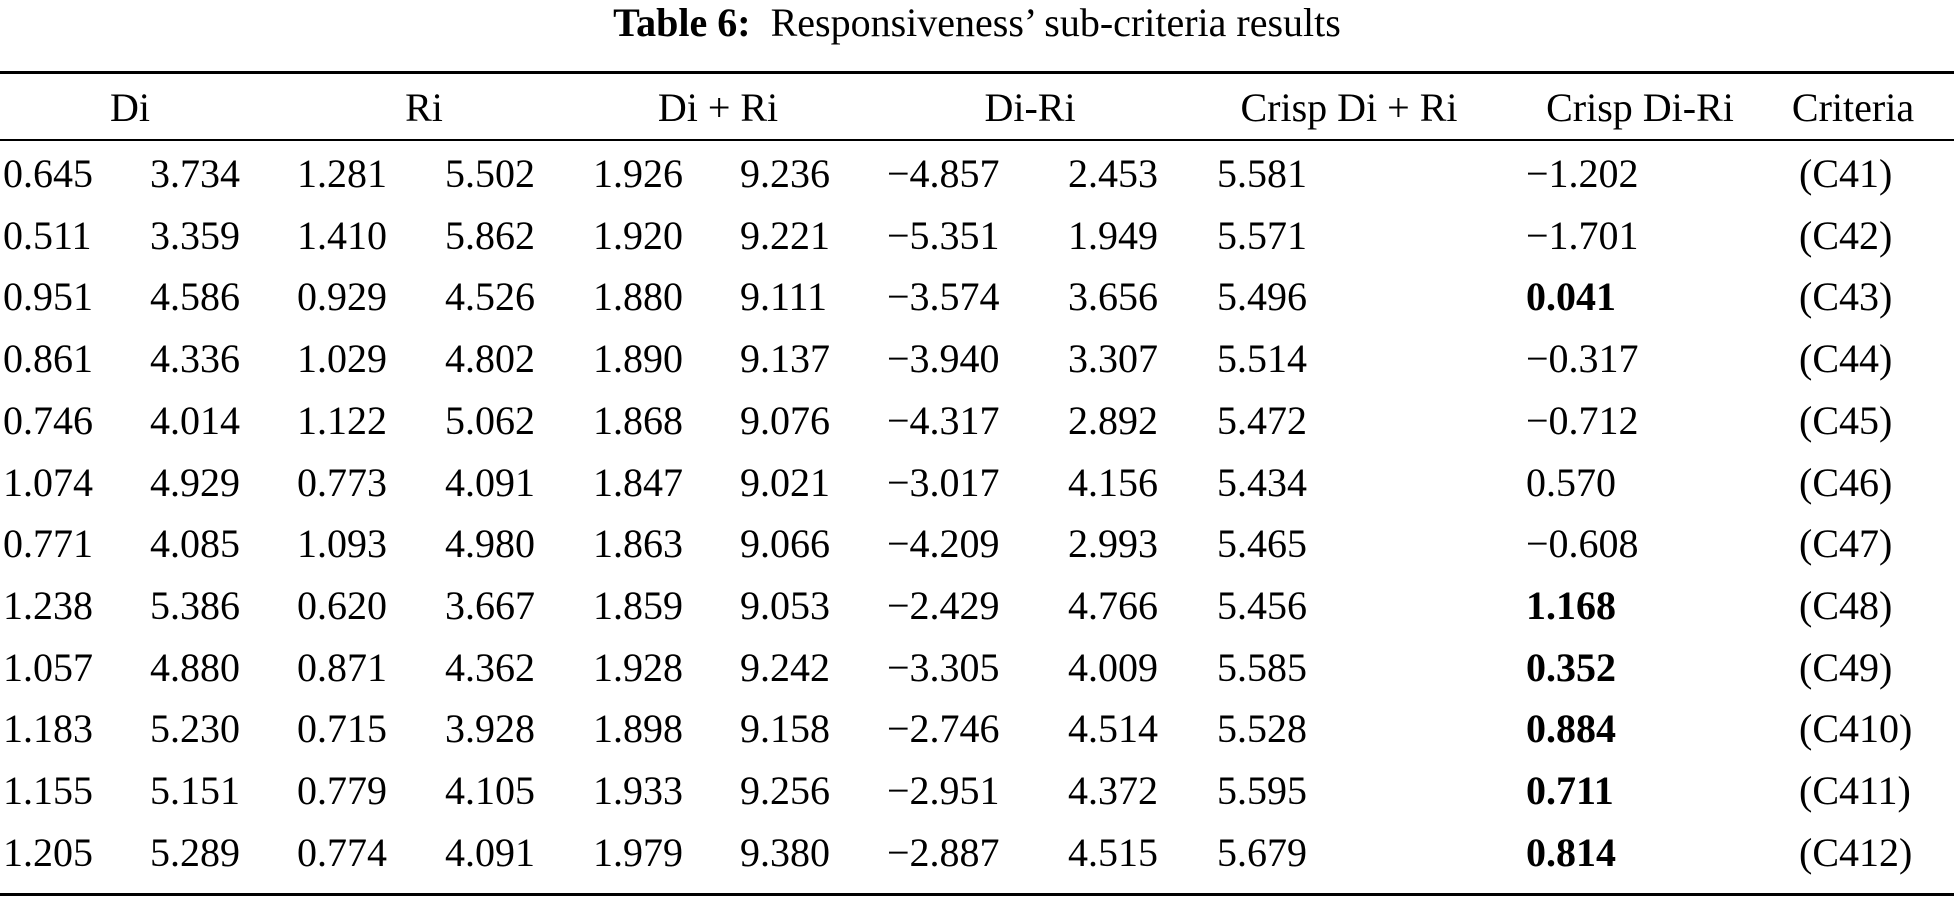  What do you see at coordinates (638, 235) in the screenshot?
I see `cell-di-plus-ri-lower: 1.920` at bounding box center [638, 235].